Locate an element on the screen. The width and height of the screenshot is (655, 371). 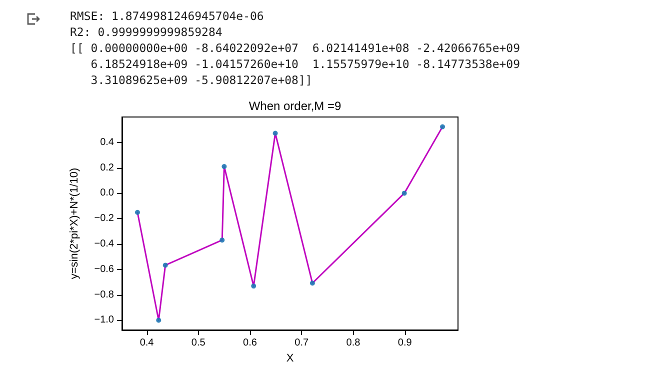
text: 6.18524918e+09 -1.04157260e+10 1.15575979e+10 -8.14773538e+09 is located at coordinates (305, 64).